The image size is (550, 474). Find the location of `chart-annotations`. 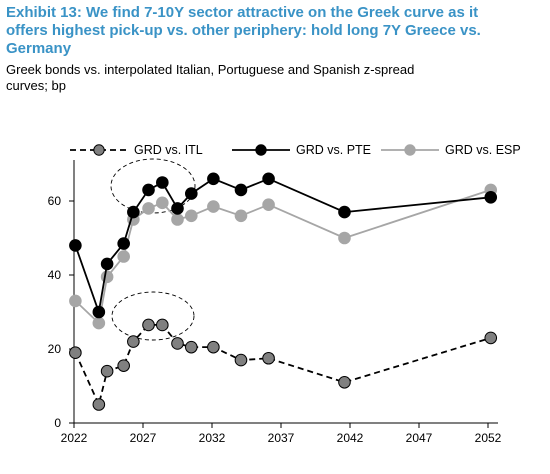

chart-annotations is located at coordinates (153, 249).